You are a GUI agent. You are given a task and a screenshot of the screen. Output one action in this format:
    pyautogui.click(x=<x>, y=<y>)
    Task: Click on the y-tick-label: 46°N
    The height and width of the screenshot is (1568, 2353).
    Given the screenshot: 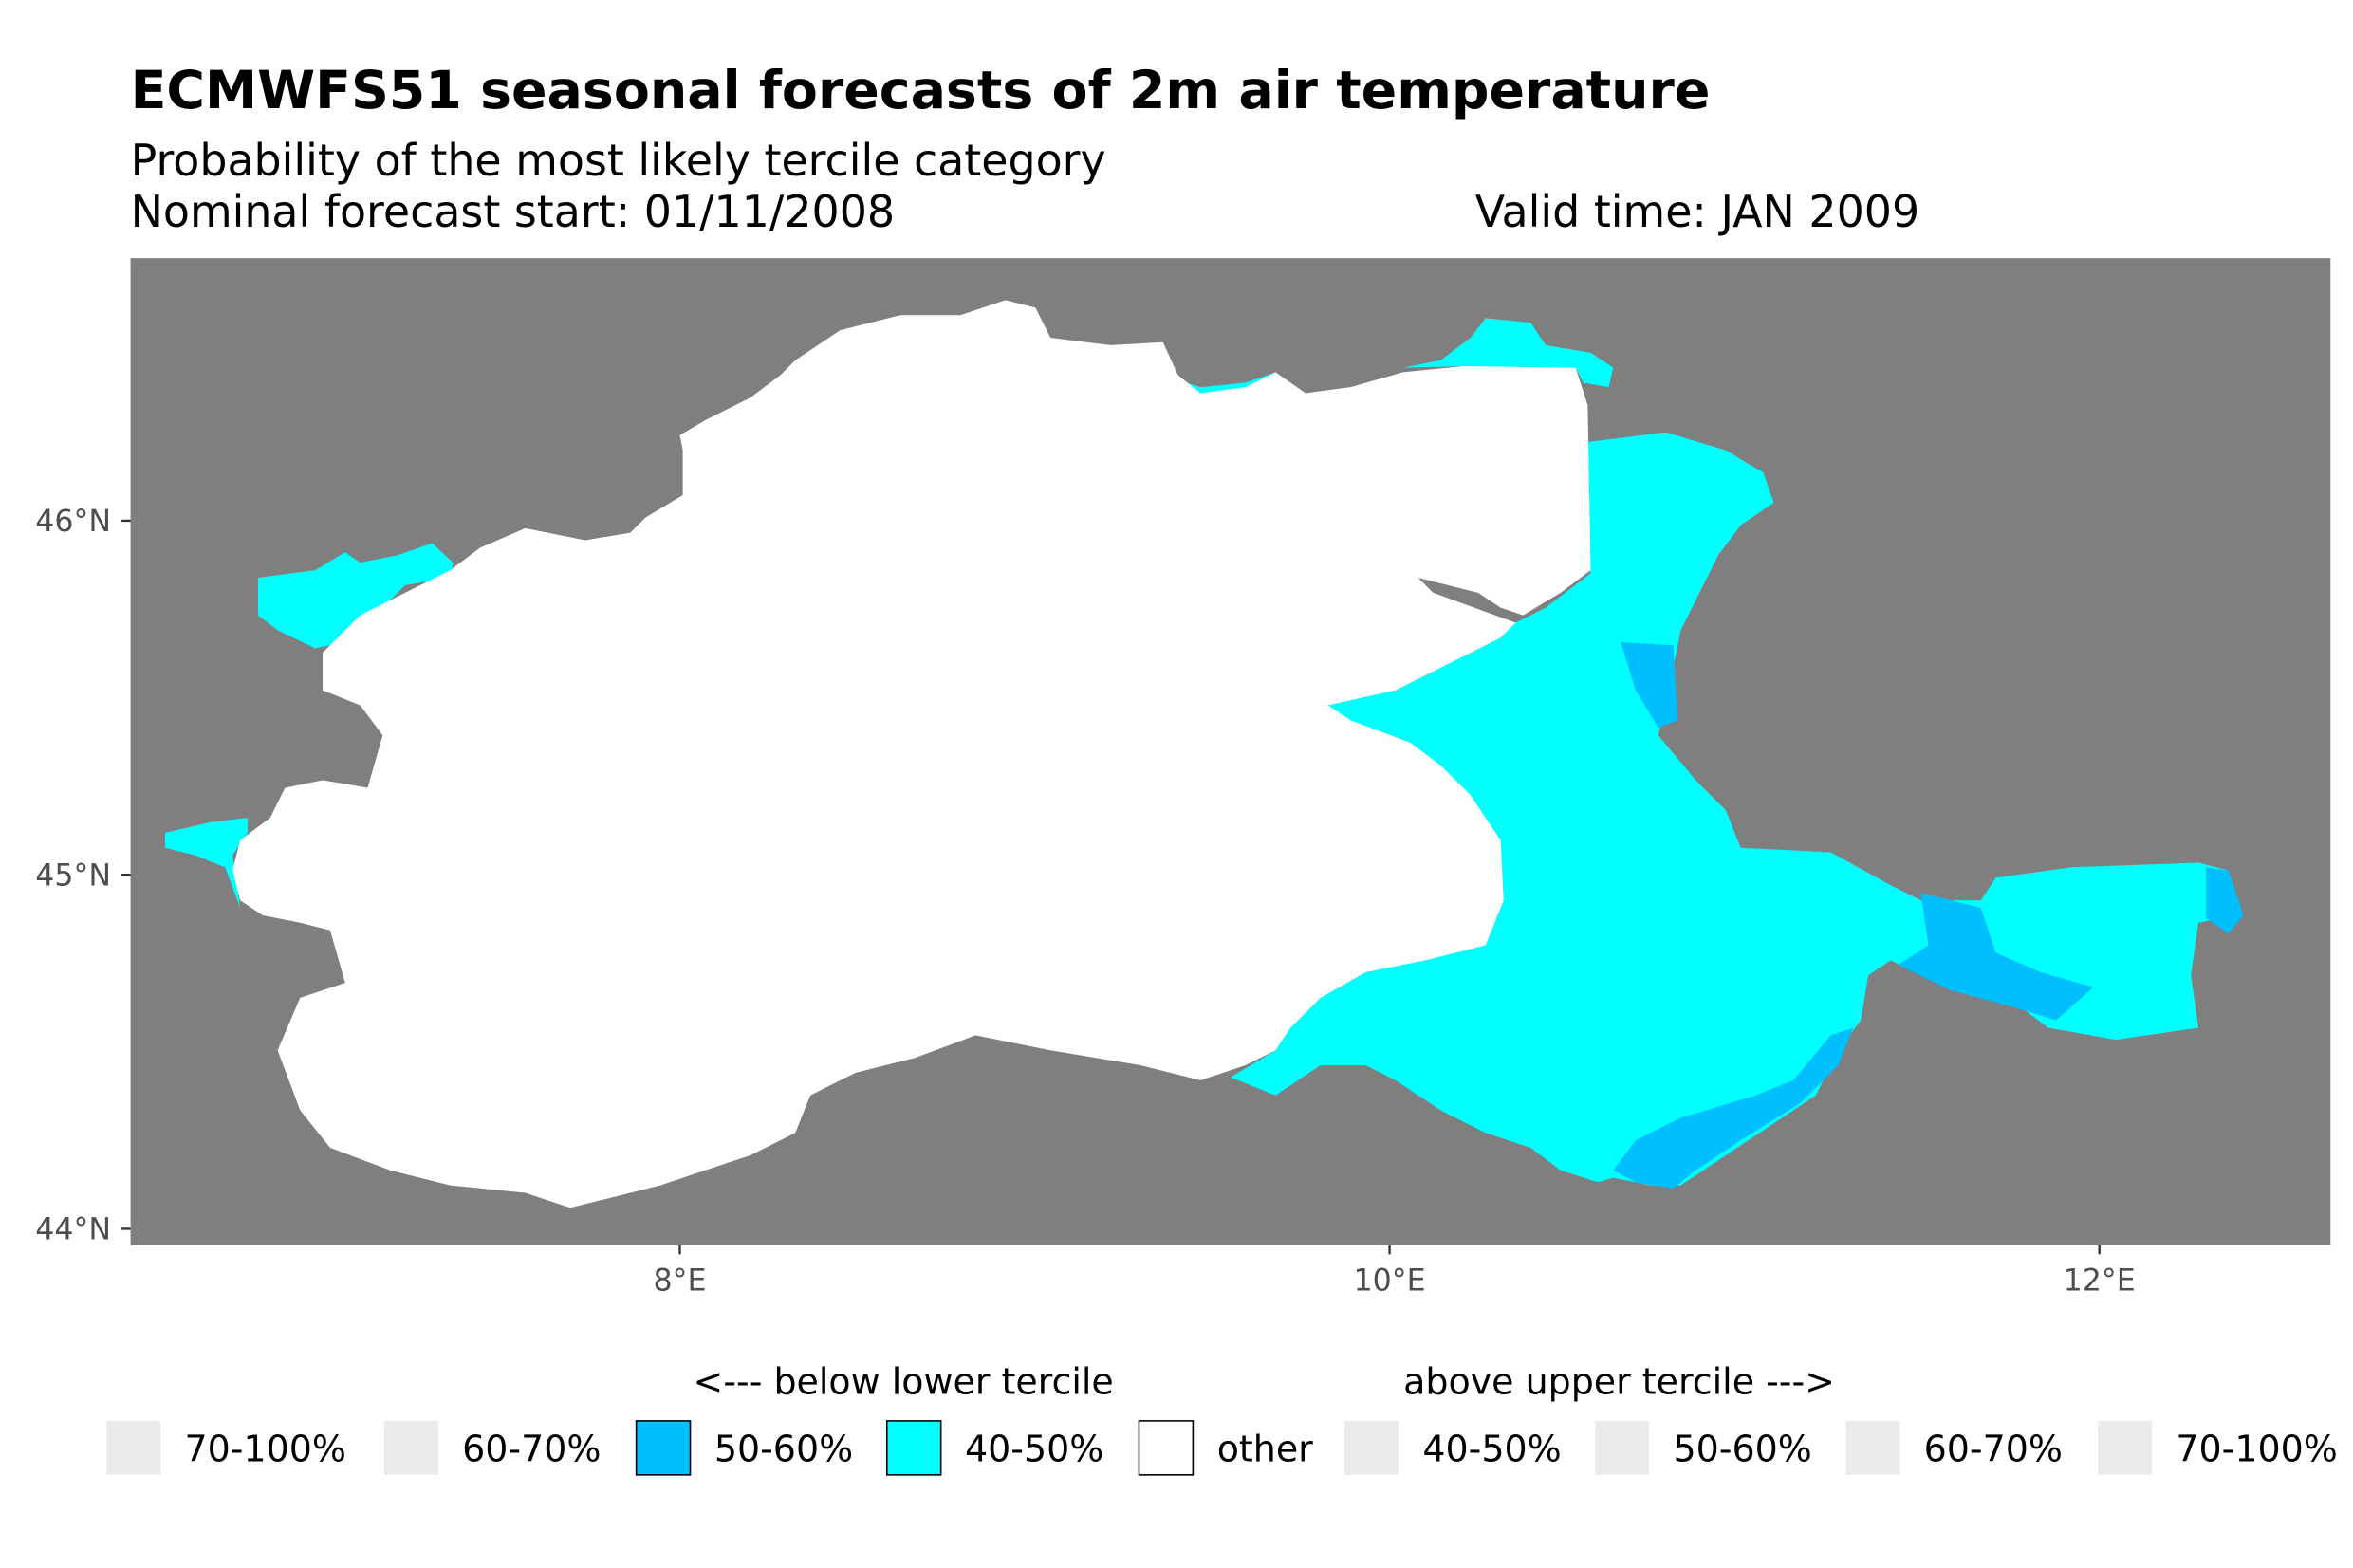 What is the action you would take?
    pyautogui.click(x=73, y=522)
    